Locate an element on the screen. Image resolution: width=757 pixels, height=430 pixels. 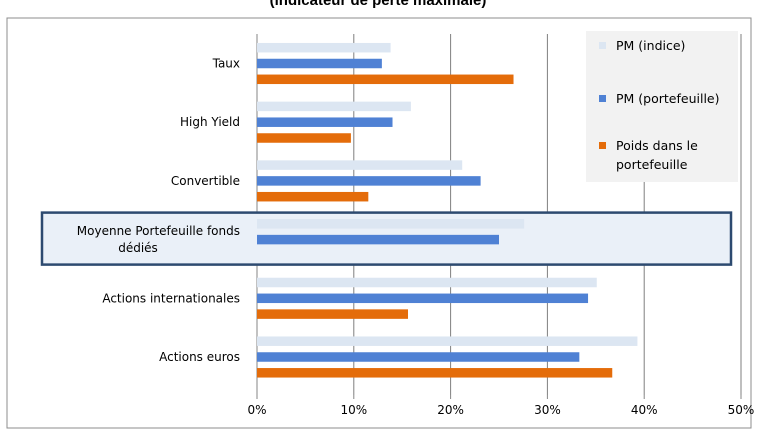
bar-poids-dans-le-portefeuille-taux is located at coordinates (385, 79).